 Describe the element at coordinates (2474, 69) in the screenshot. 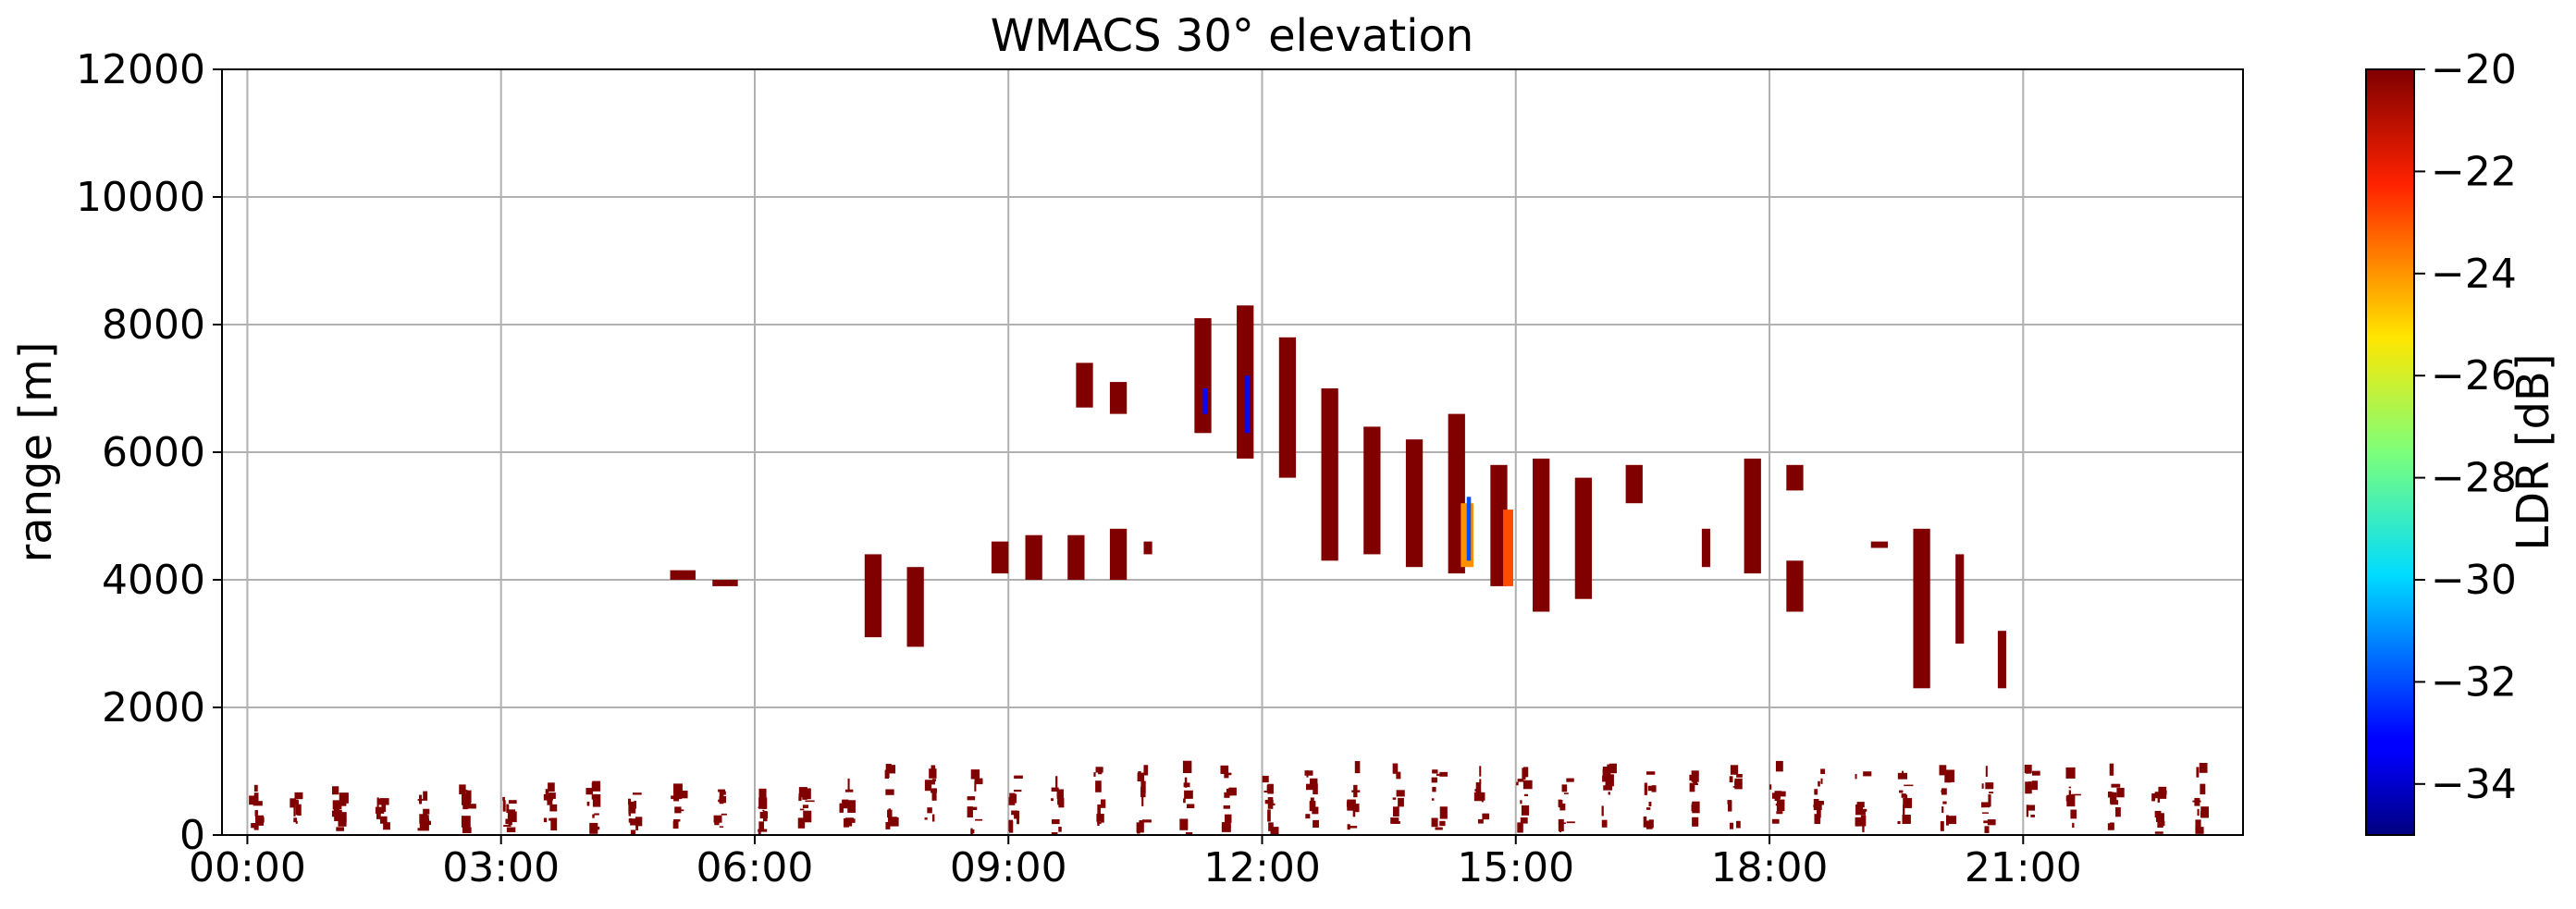

I see `colorbar-tick-label: −20` at that location.